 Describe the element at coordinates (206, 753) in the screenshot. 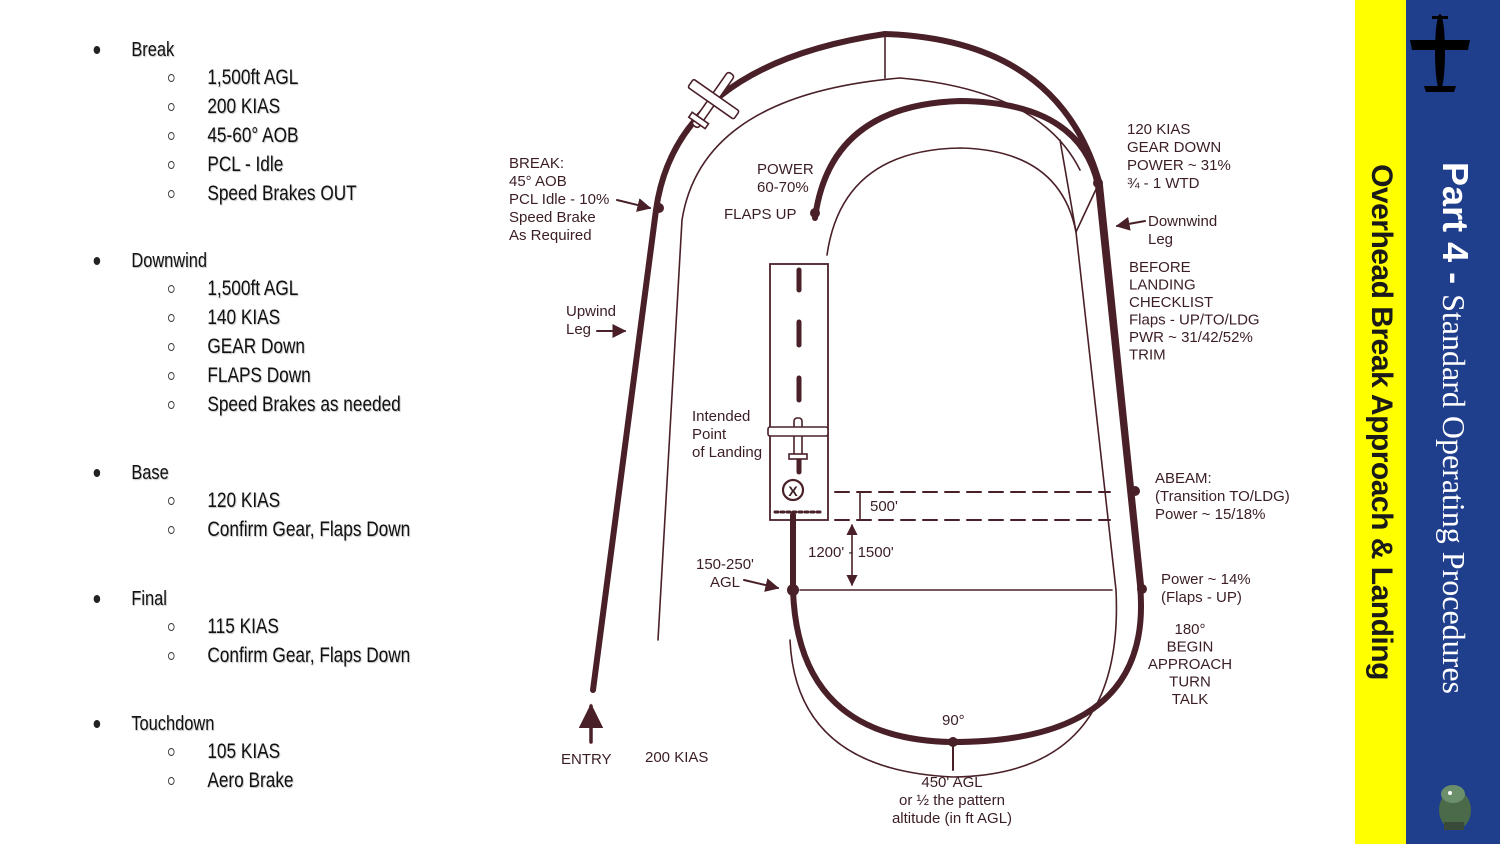

I see `section-touchdown: Touchdown 105 KIAS Aero Brake` at that location.